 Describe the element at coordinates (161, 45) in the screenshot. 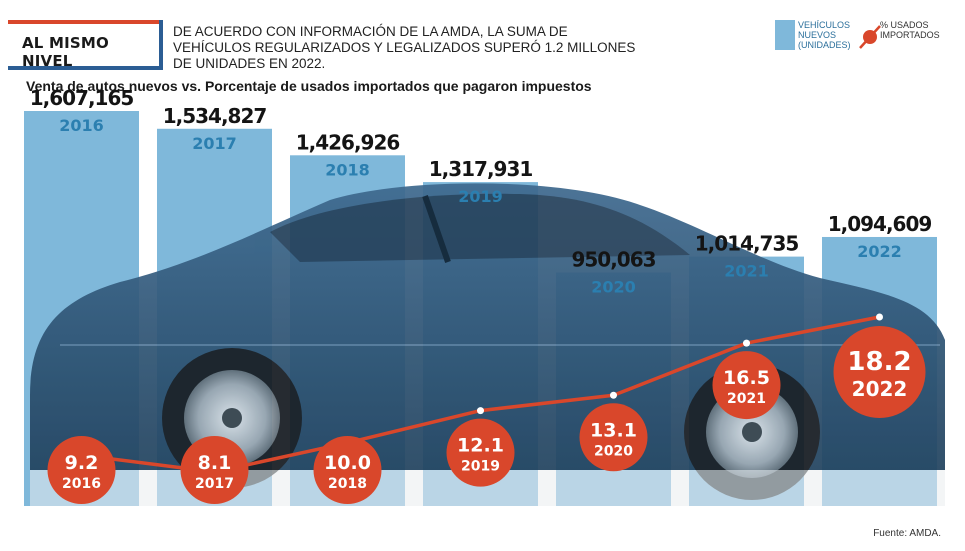

I see `tag-side-rule` at that location.